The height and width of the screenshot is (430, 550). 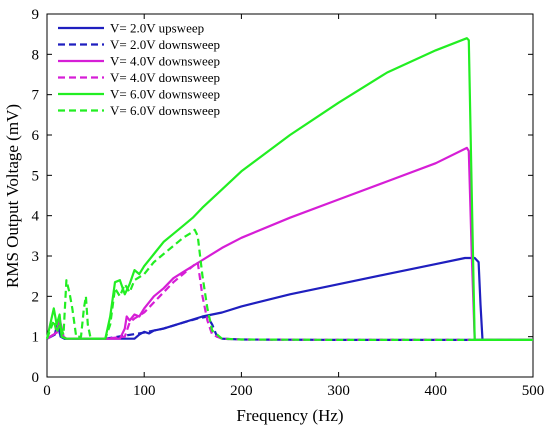 I want to click on x-tick-label: 200, so click(x=241, y=391).